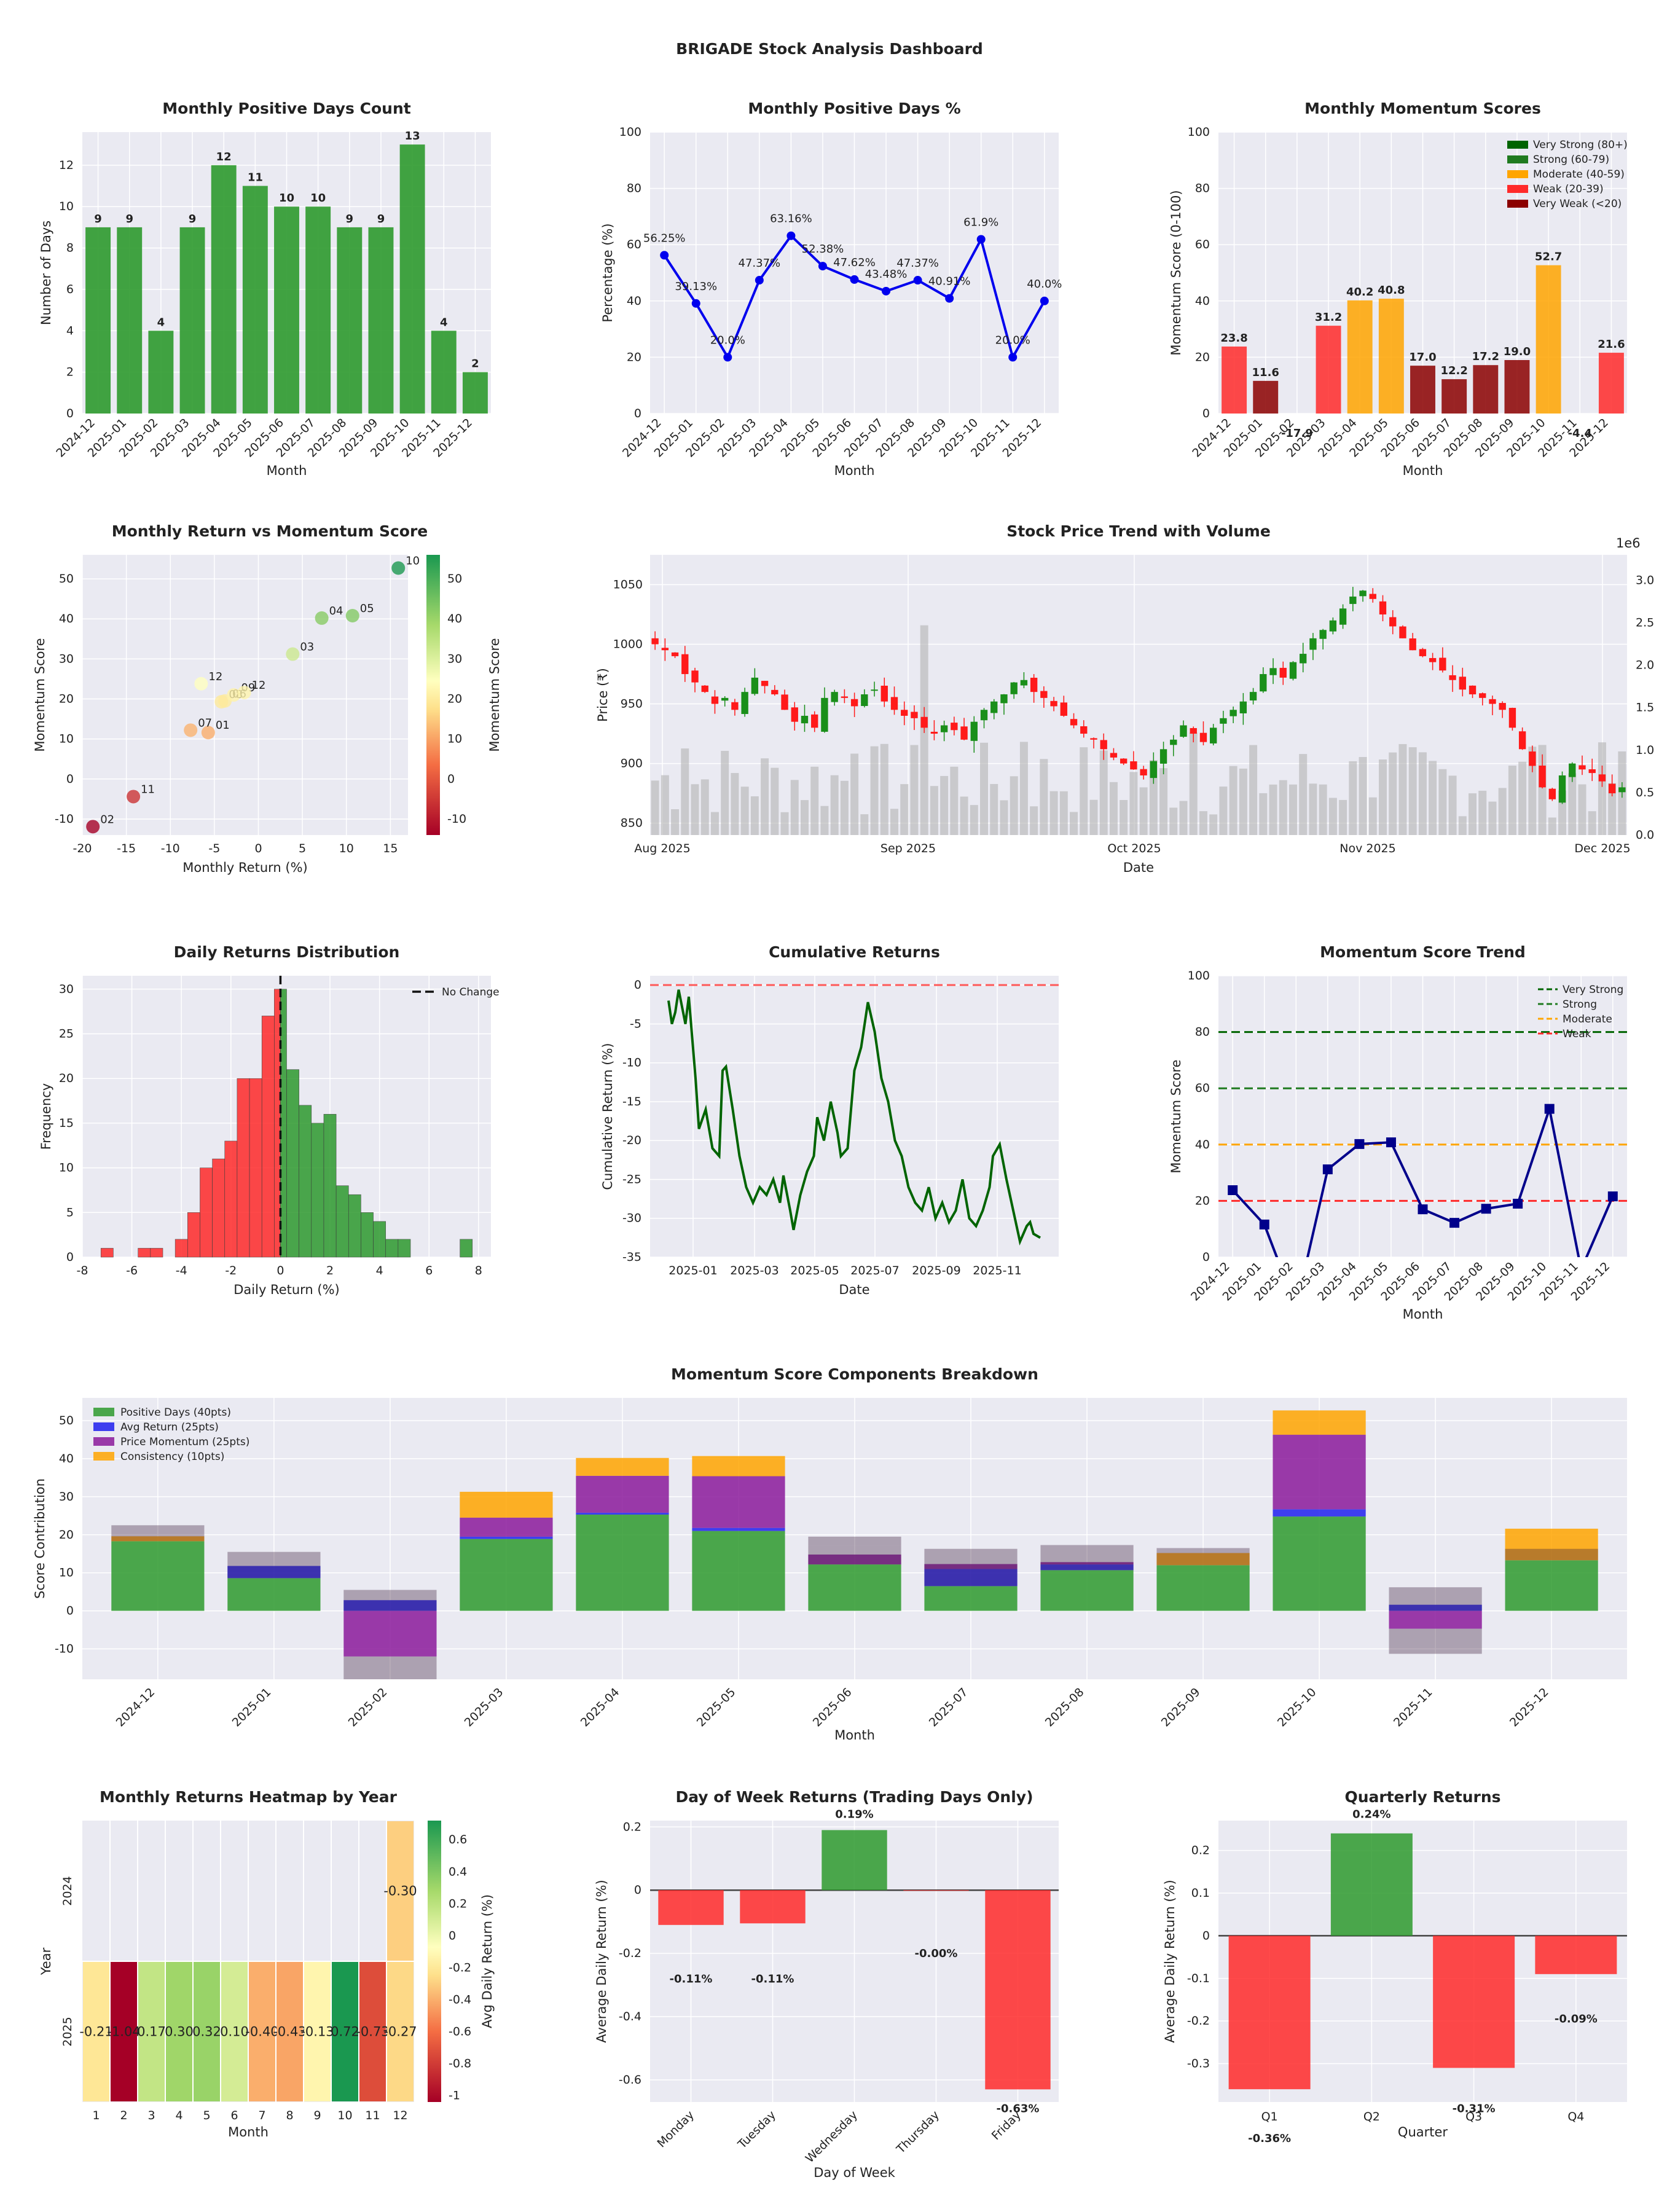 This screenshot has height=2212, width=1659. Describe the element at coordinates (460, 2064) in the screenshot. I see `colorbar-tick-label: -0.8` at that location.